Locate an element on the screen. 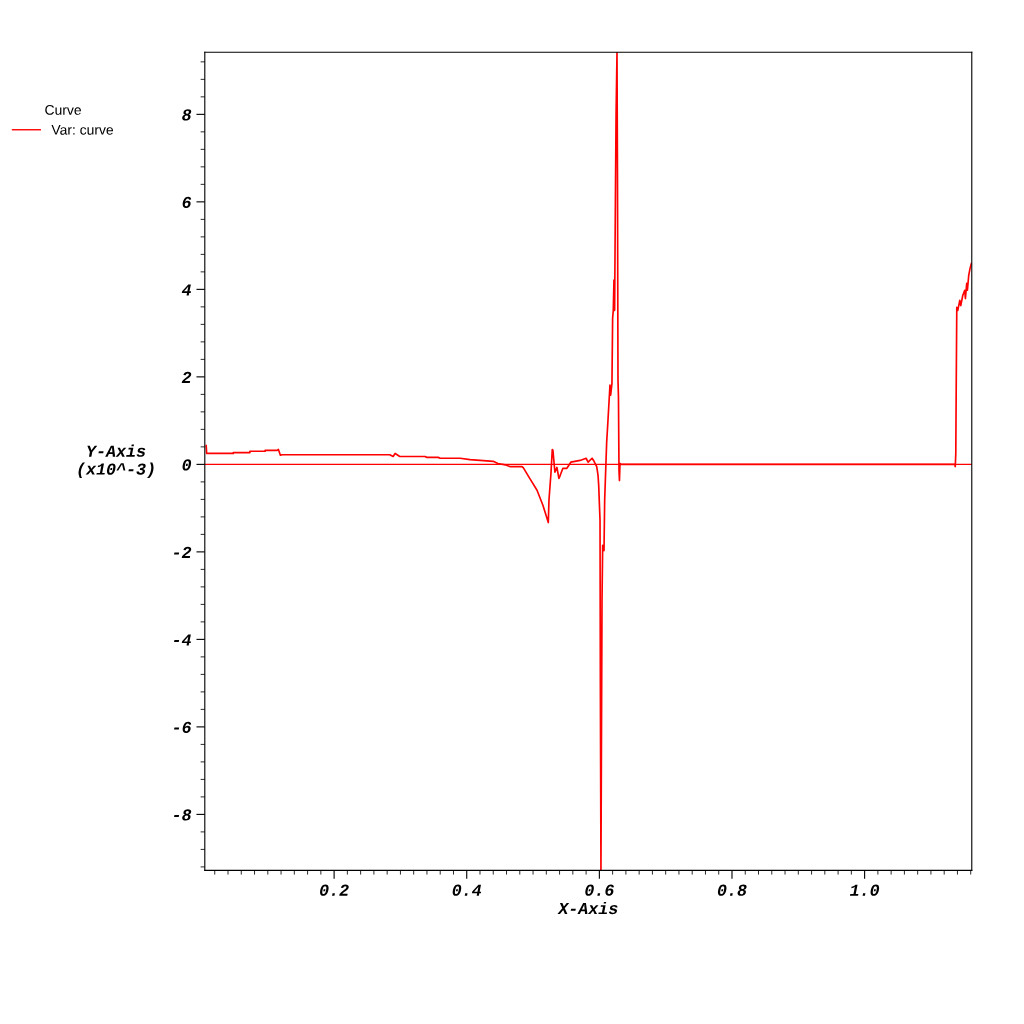 The width and height of the screenshot is (1024, 1024). x-tick-label: 0.2 is located at coordinates (334, 890).